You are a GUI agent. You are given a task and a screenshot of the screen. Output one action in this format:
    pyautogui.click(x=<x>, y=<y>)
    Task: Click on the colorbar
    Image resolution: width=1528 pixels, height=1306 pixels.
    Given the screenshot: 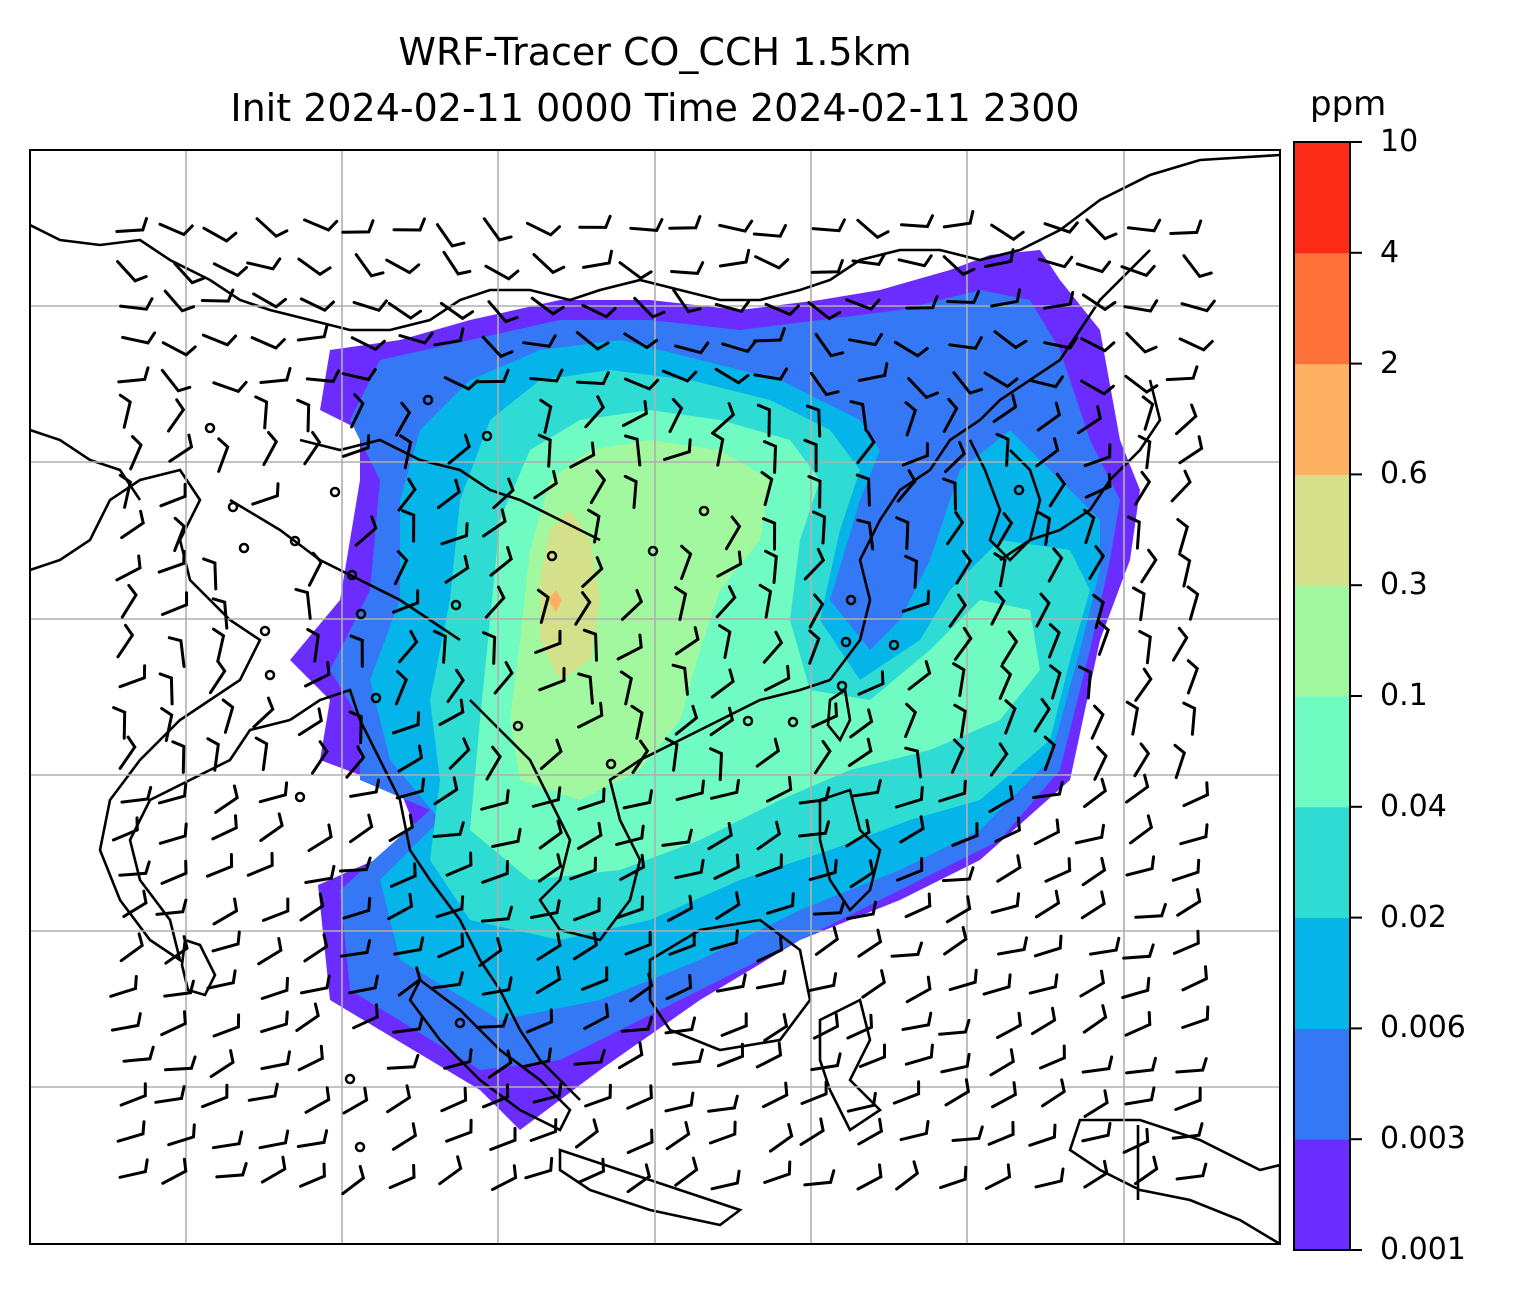 What is the action you would take?
    pyautogui.click(x=1327, y=696)
    